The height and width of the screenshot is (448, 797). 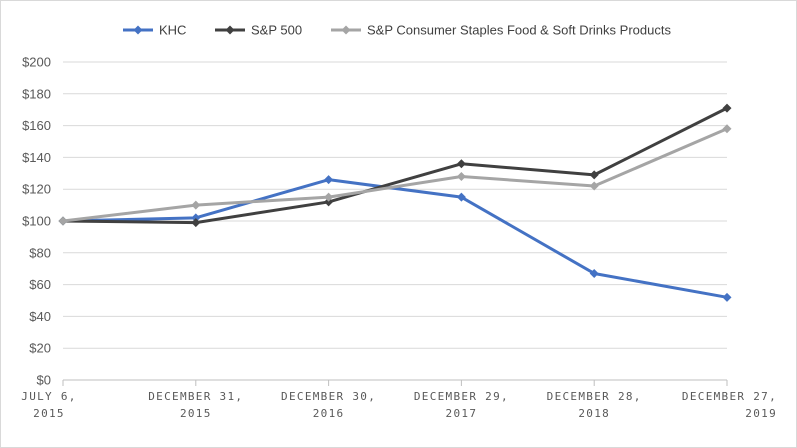 I want to click on x-tick-label: 2018, so click(x=594, y=413).